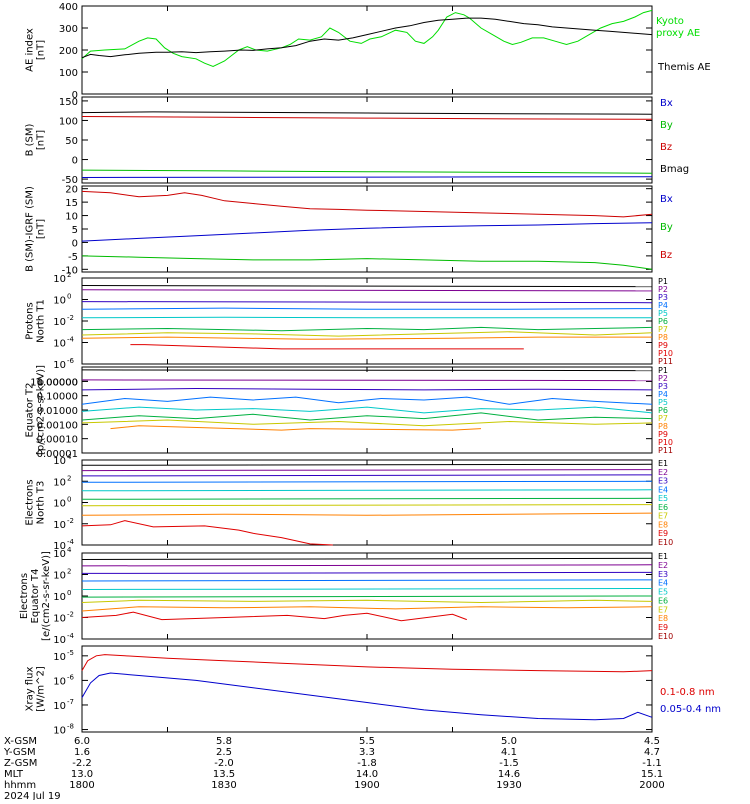 The image size is (750, 804). I want to click on y-axis-label: [e/(cm2-s-sr-keV)], so click(46, 596).